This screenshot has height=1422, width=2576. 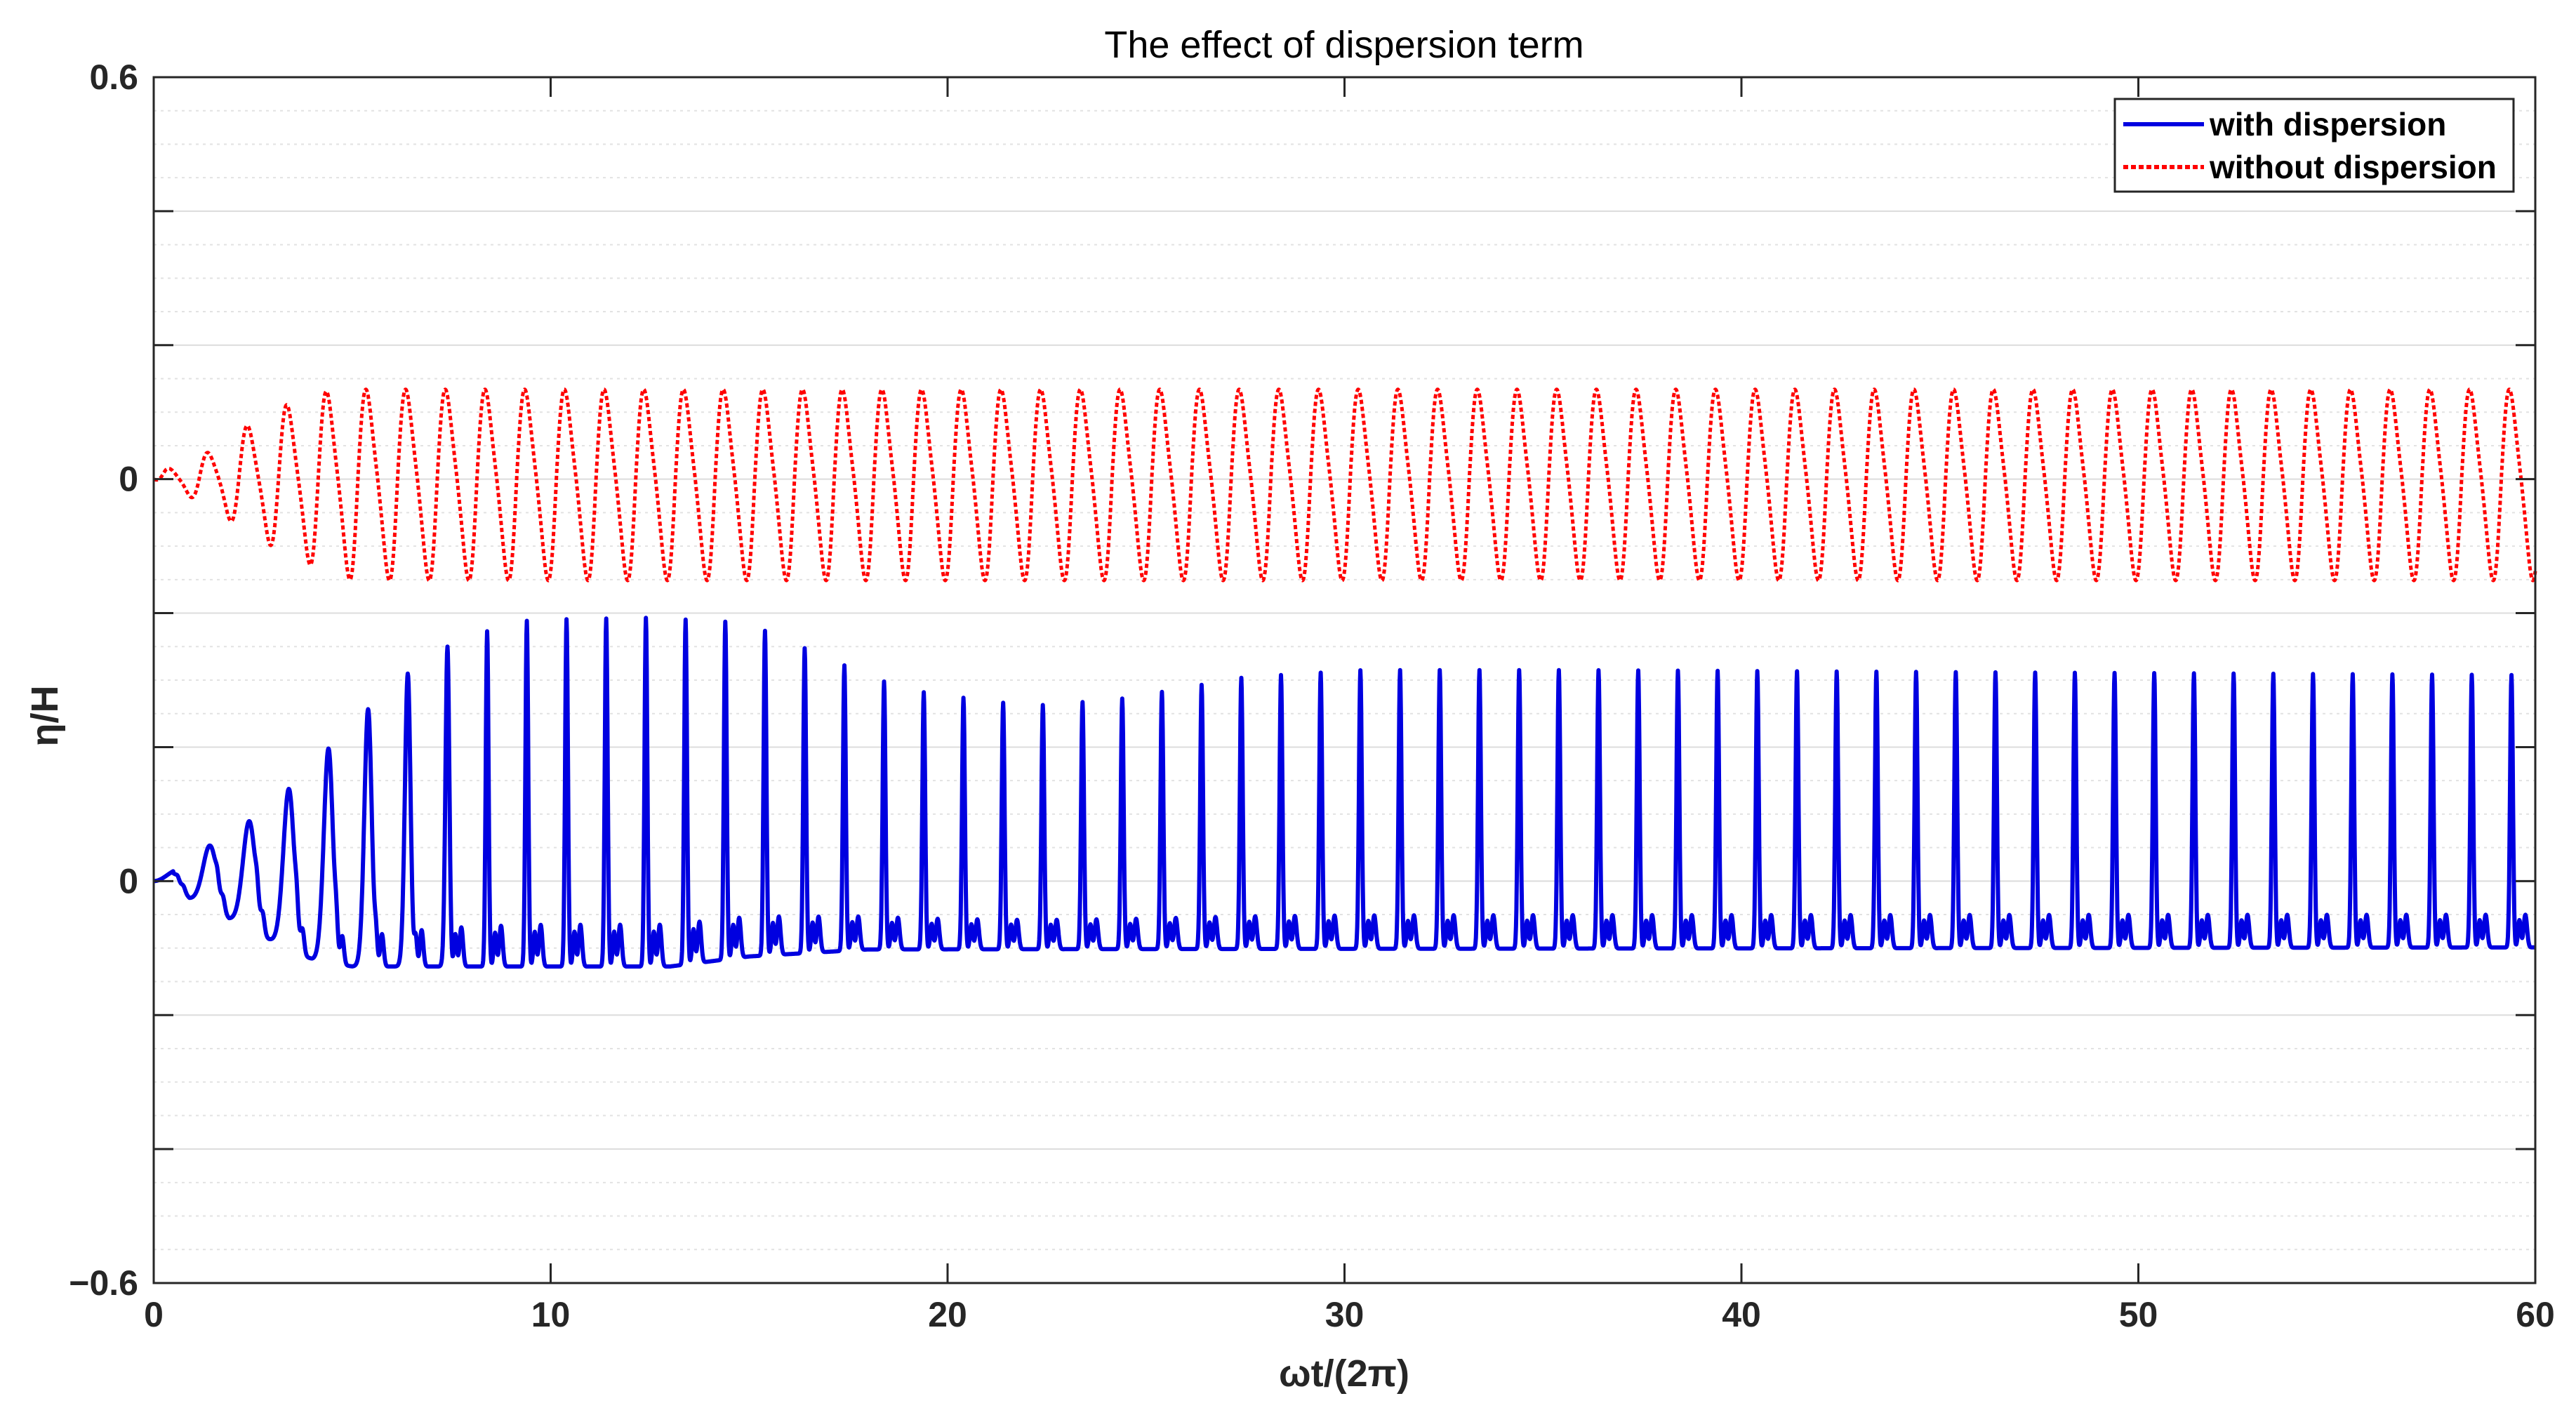 What do you see at coordinates (551, 1314) in the screenshot?
I see `x-tick-label: 10` at bounding box center [551, 1314].